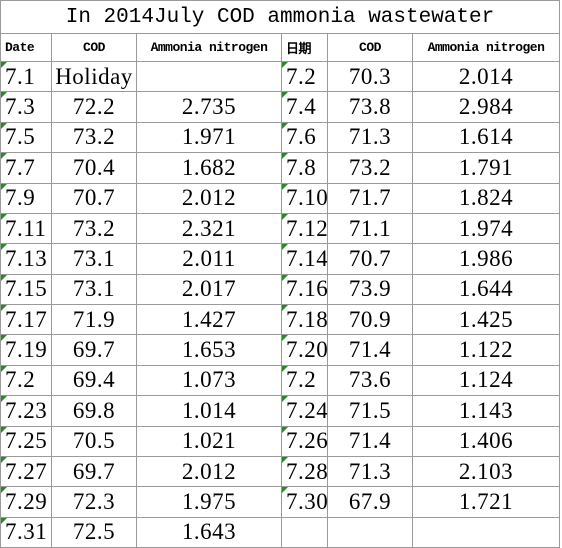 The image size is (562, 548). Describe the element at coordinates (370, 502) in the screenshot. I see `value-cell: 67.9` at that location.